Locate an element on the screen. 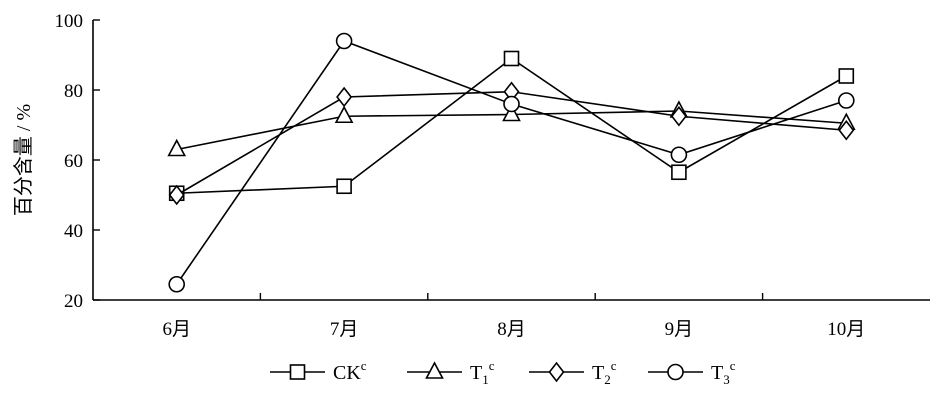  legend: CKc T1c T2c T3c is located at coordinates (503, 372).